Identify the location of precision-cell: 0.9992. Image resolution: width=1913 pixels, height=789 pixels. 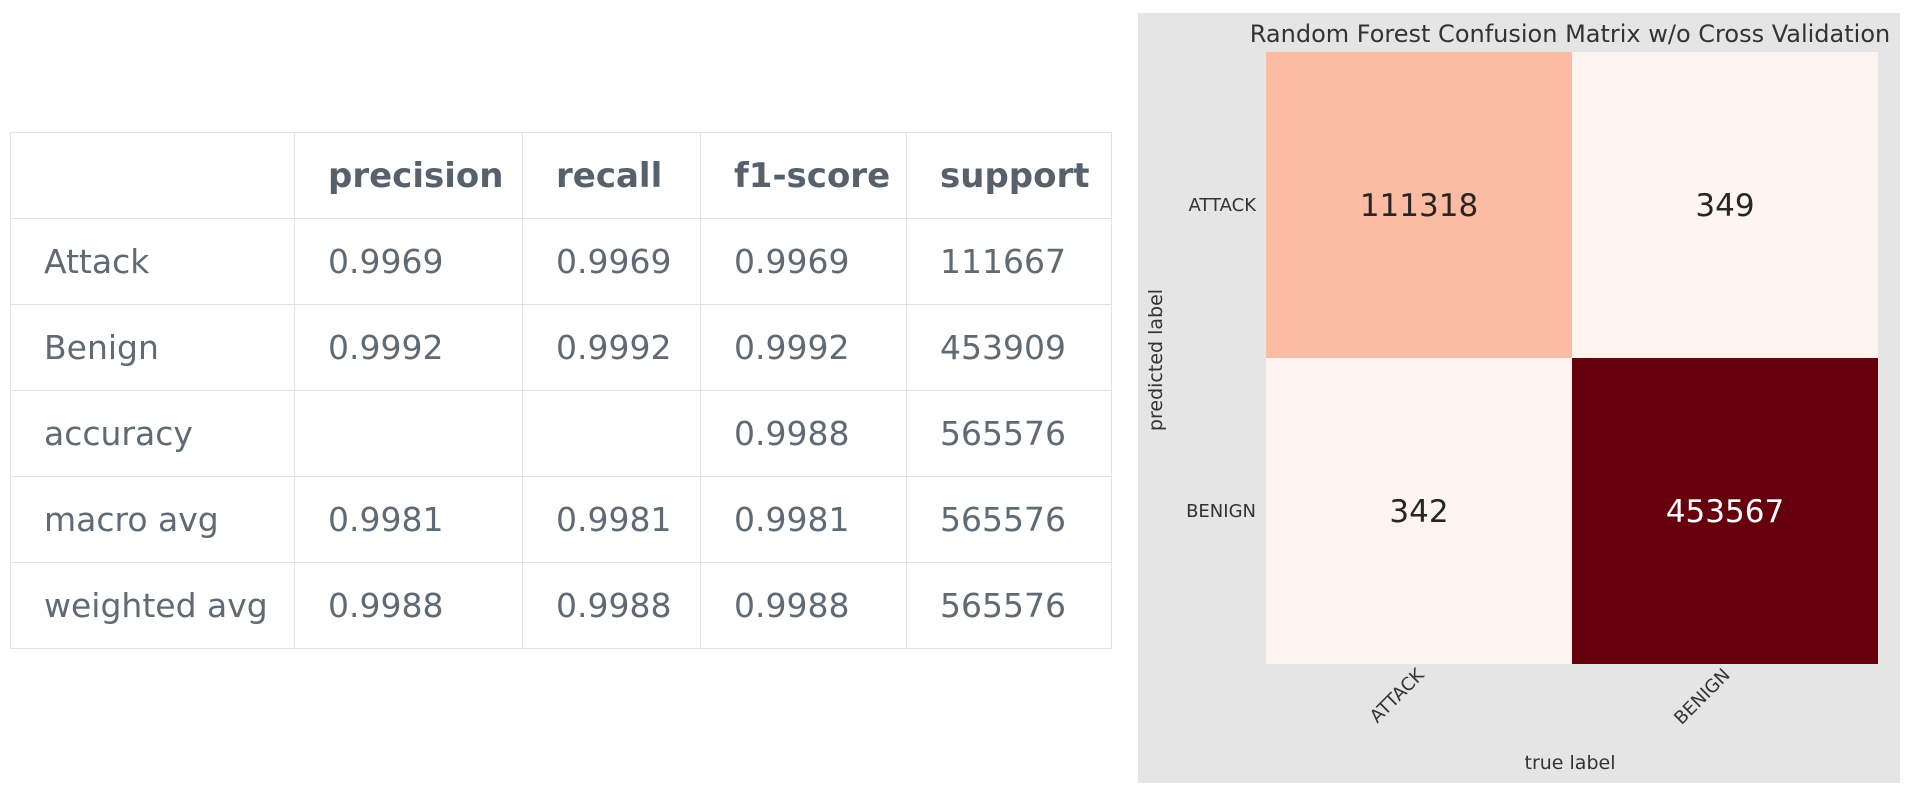
(408, 347).